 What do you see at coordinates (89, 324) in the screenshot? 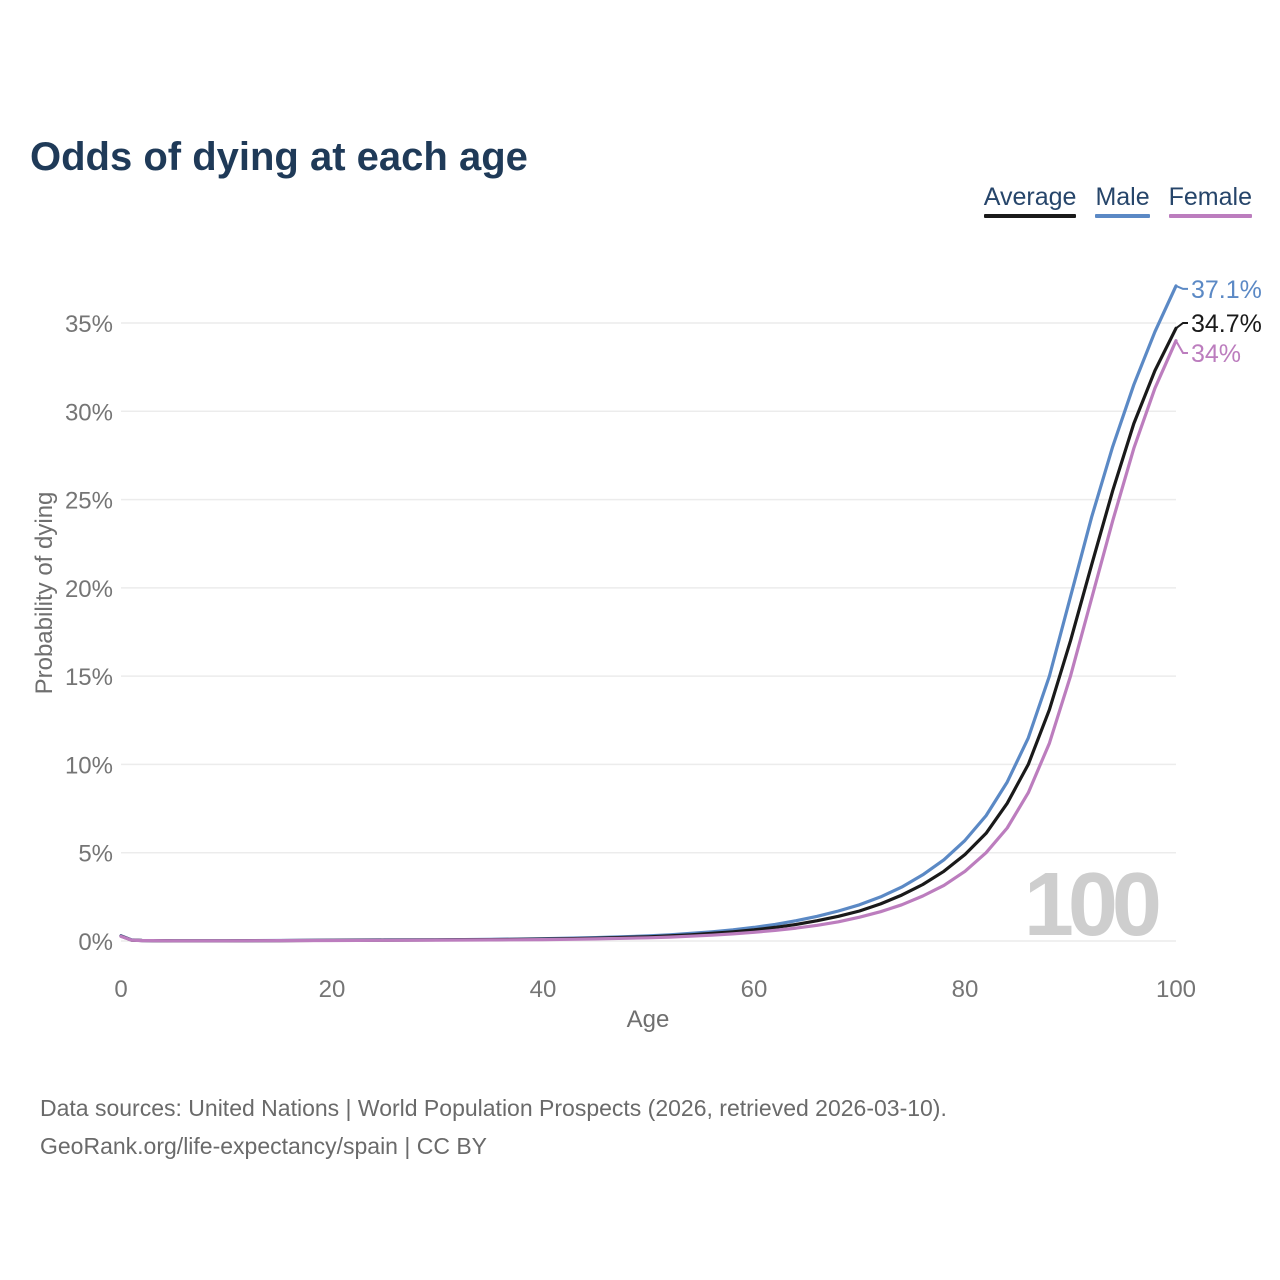
I see `y-tick-label: 35%` at bounding box center [89, 324].